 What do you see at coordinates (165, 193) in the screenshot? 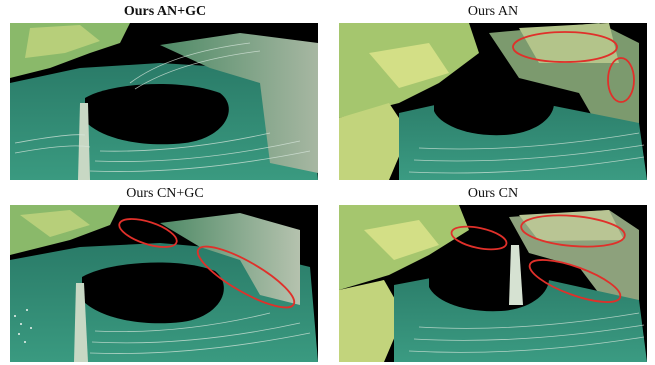
I see `panel-title-cn-gc: Ours CN+GC` at bounding box center [165, 193].